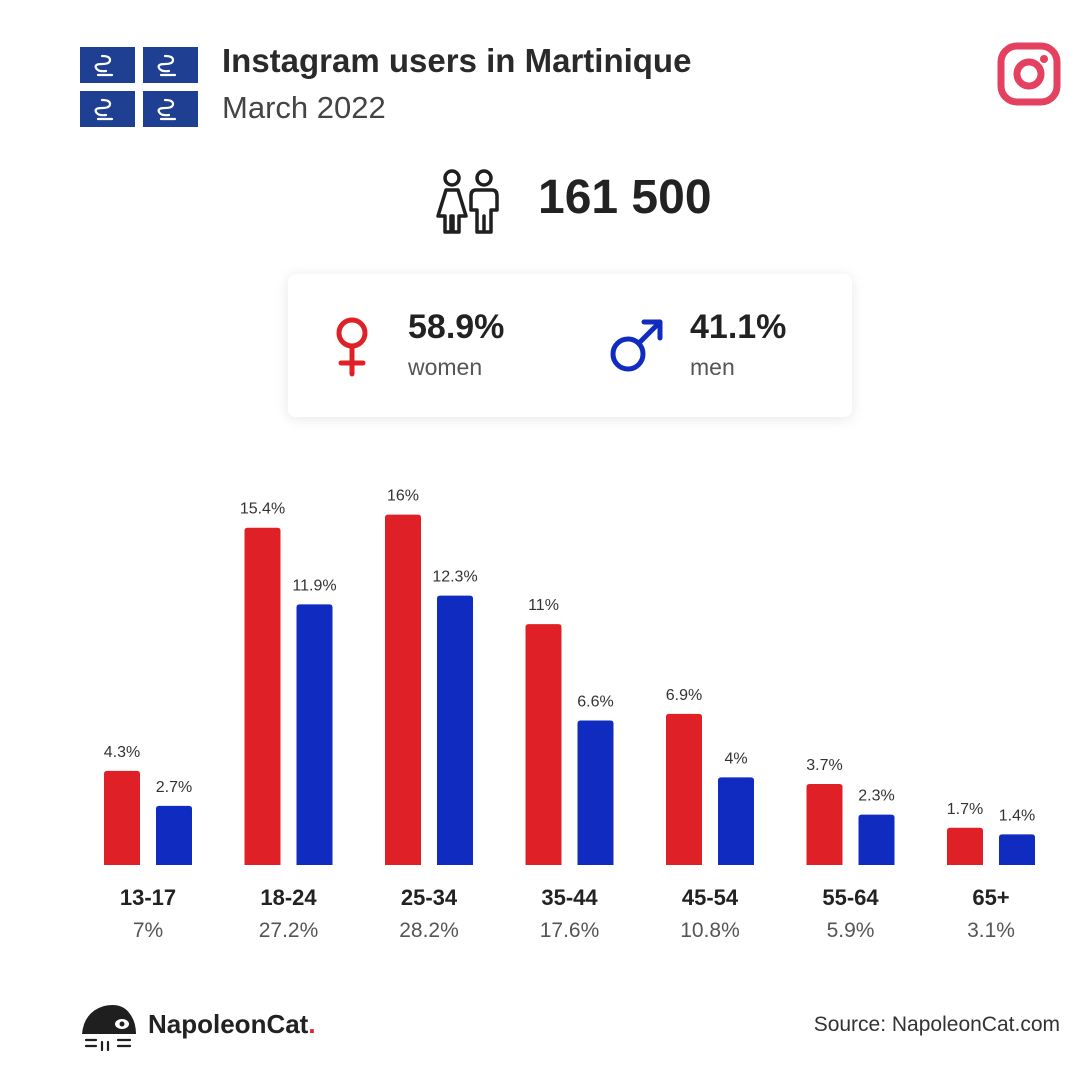 This screenshot has height=1080, width=1080. What do you see at coordinates (712, 367) in the screenshot?
I see `men-label: men` at bounding box center [712, 367].